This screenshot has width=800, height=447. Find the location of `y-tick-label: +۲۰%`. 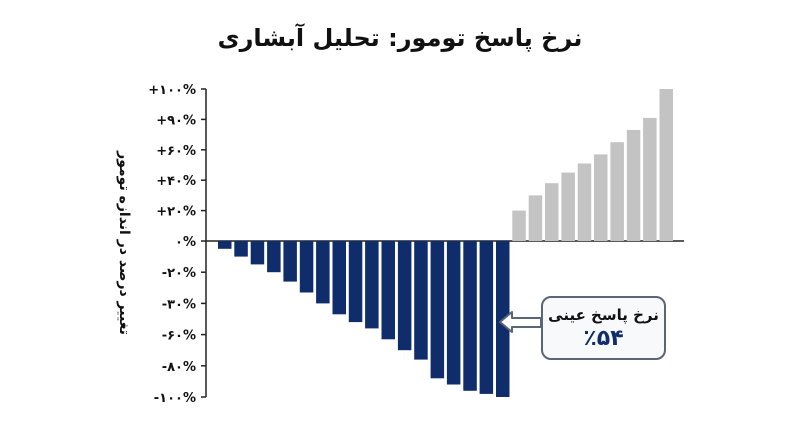

y-tick-label: +۲۰% is located at coordinates (176, 212).